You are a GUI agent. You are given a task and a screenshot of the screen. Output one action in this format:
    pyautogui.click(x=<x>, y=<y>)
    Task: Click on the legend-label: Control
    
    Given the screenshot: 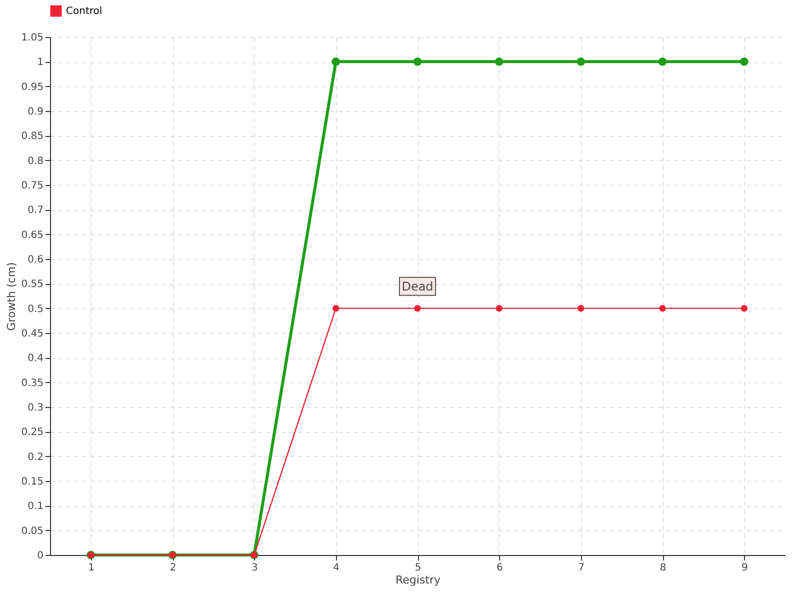 What is the action you would take?
    pyautogui.click(x=84, y=11)
    